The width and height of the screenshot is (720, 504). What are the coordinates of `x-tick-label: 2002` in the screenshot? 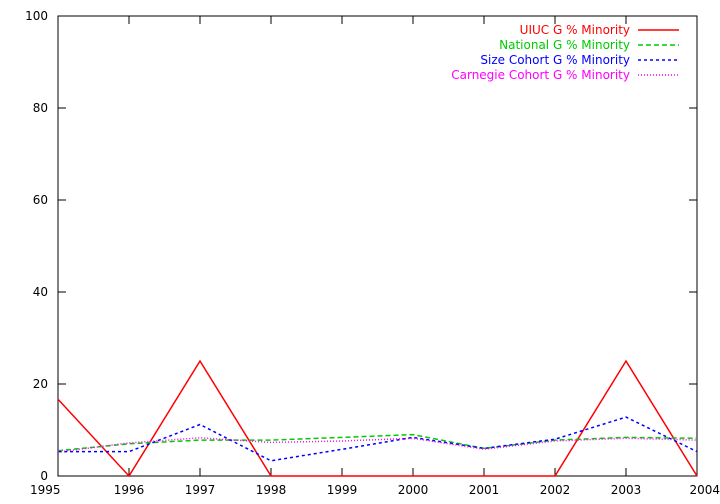 It's located at (555, 490).